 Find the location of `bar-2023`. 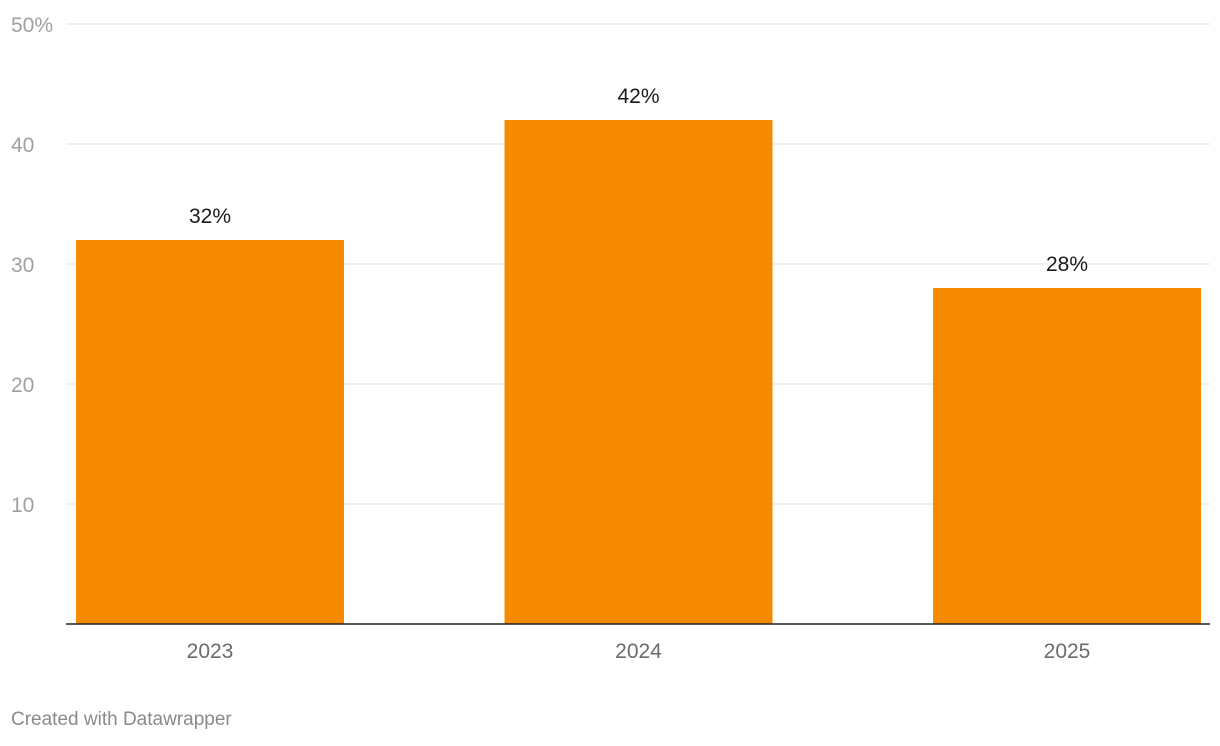

bar-2023 is located at coordinates (210, 432).